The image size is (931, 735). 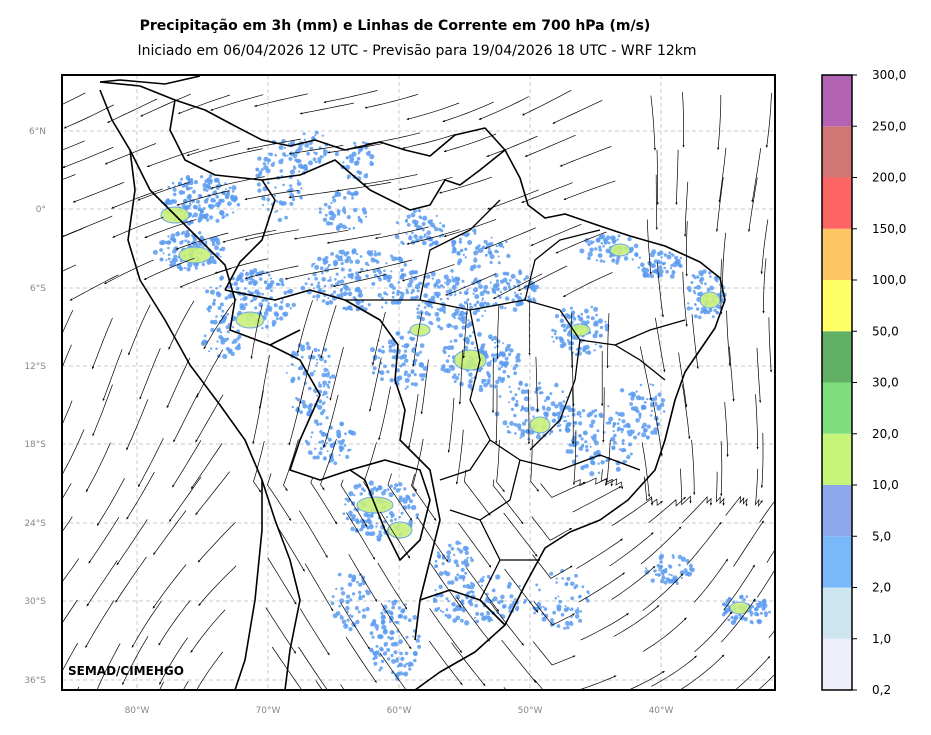 I want to click on border-brazil-north, so click(x=383, y=180).